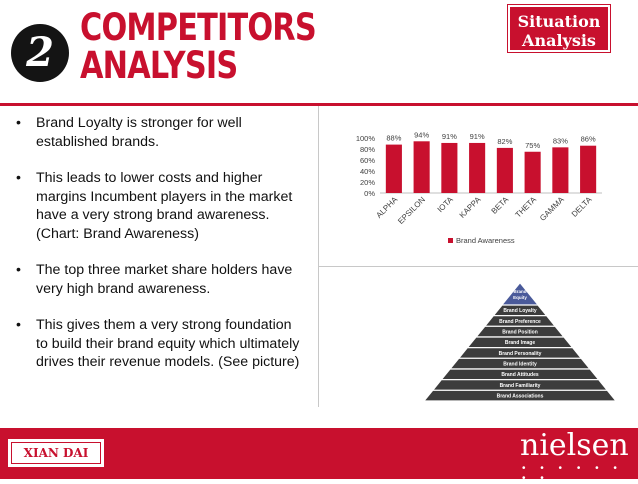  I want to click on xian-dai-logo: XIAN DAI, so click(56, 453).